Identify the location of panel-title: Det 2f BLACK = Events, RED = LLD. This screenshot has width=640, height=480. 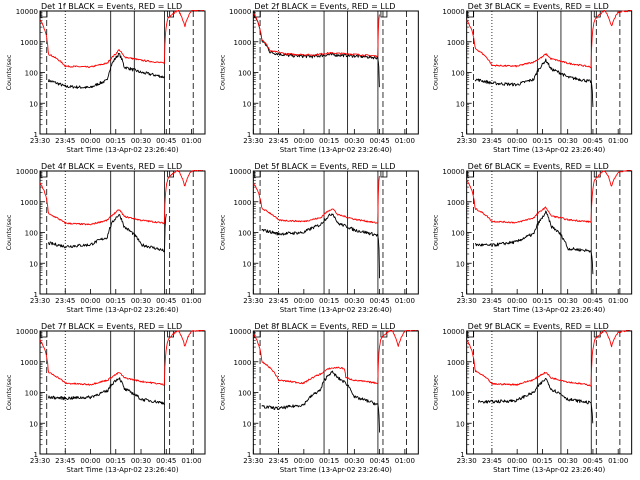
(324, 6).